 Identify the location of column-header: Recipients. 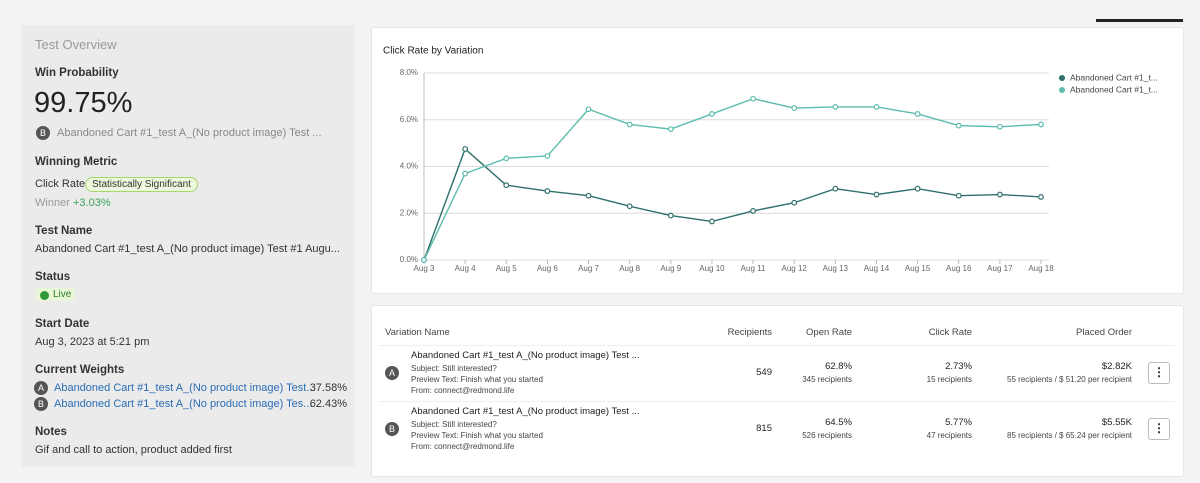
(749, 332).